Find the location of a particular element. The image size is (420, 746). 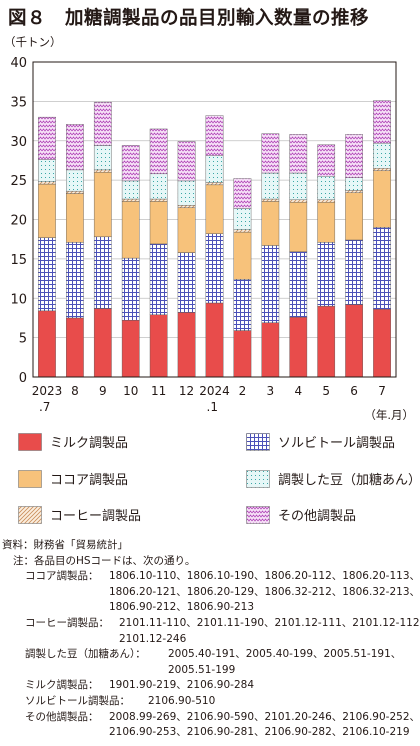

x-tick-label: 7 is located at coordinates (382, 391).